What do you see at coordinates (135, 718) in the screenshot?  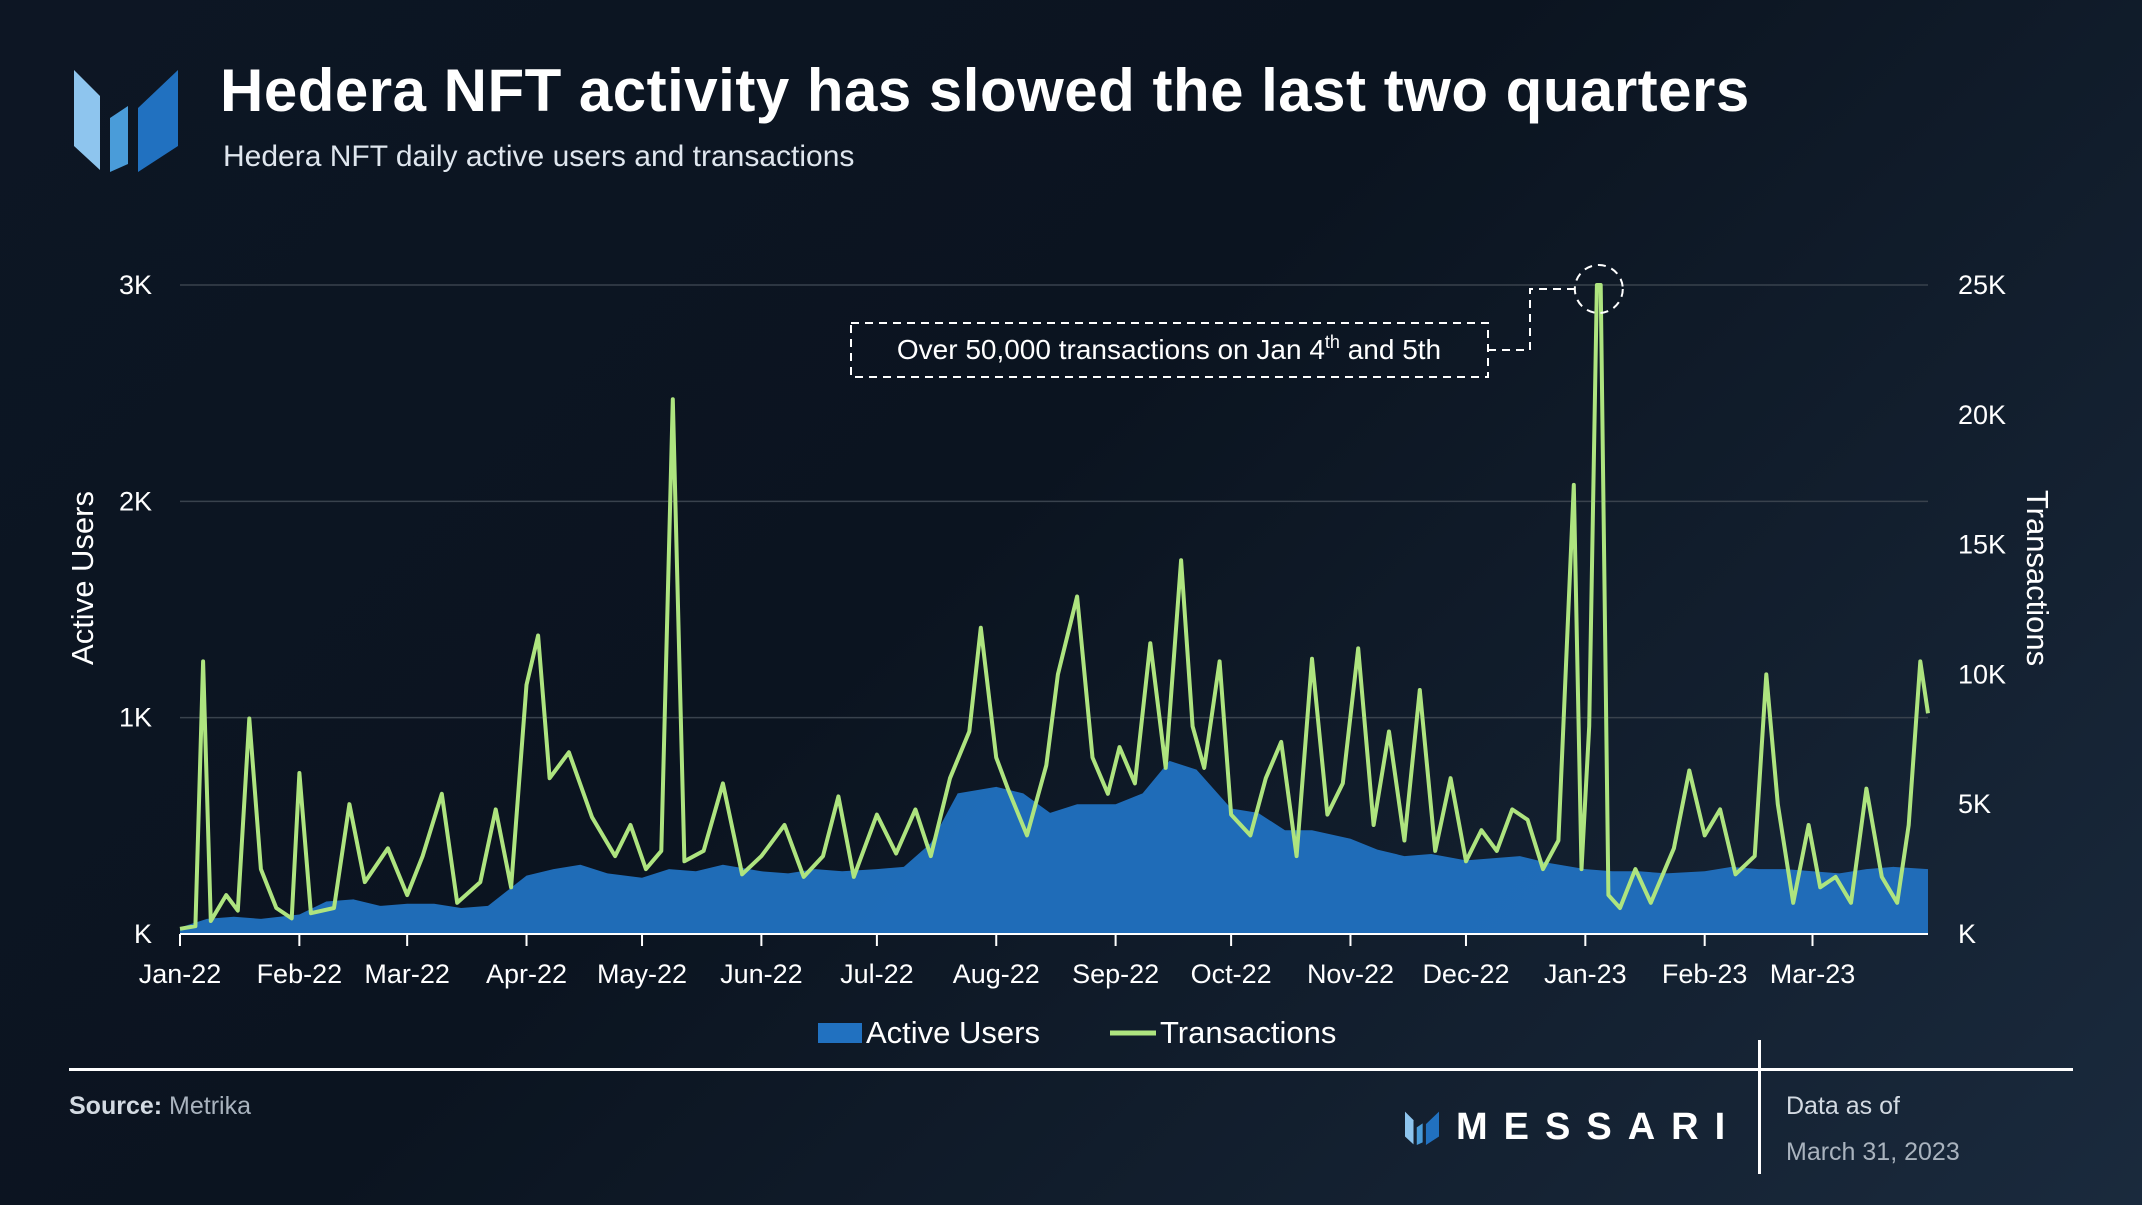 I see `y-left-tick-label: 1K` at bounding box center [135, 718].